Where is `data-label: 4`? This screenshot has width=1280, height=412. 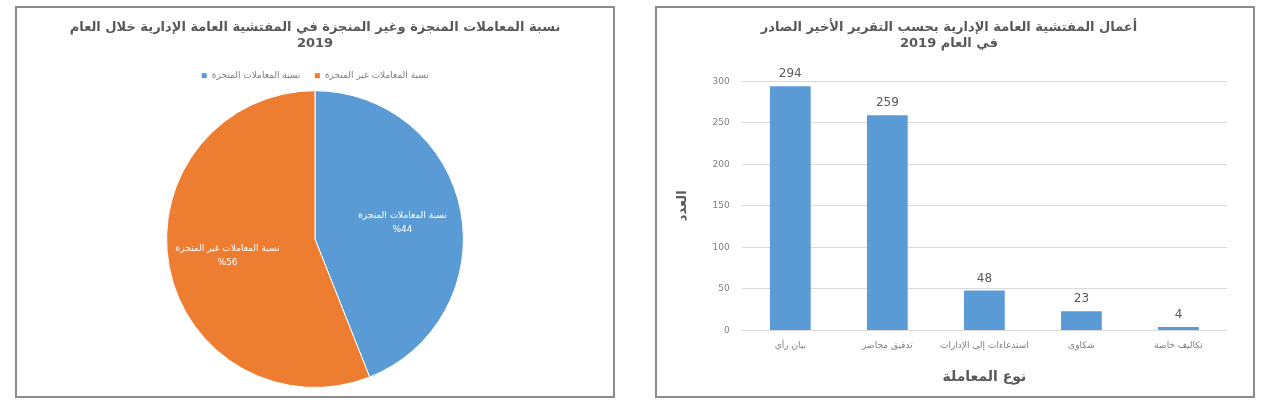 data-label: 4 is located at coordinates (1178, 314).